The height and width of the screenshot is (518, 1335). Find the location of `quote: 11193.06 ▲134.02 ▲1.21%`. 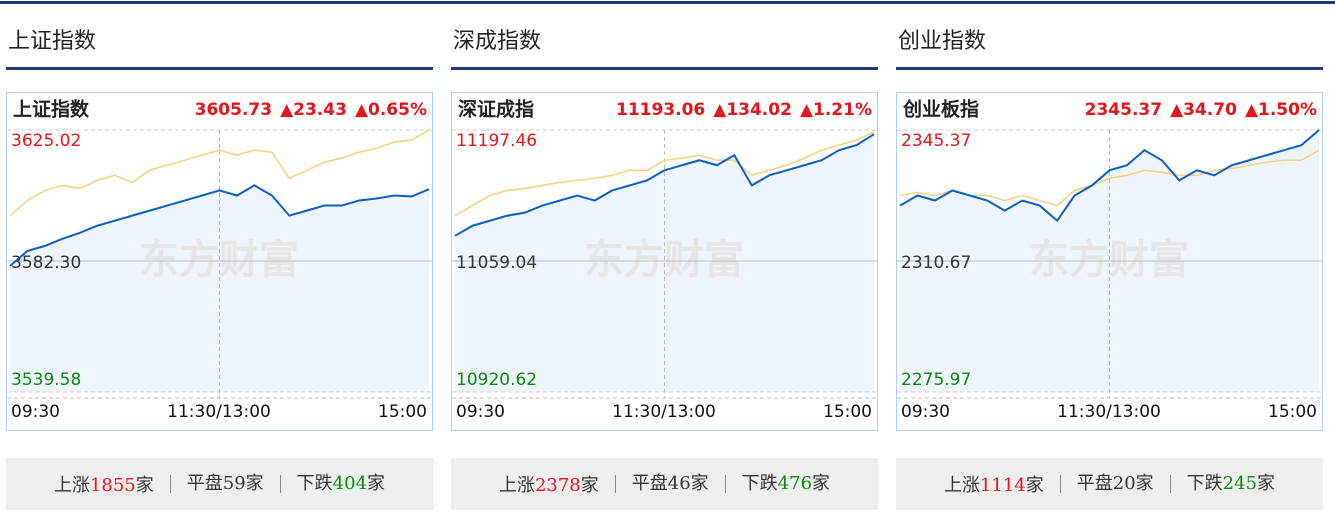

quote: 11193.06 ▲134.02 ▲1.21% is located at coordinates (744, 110).